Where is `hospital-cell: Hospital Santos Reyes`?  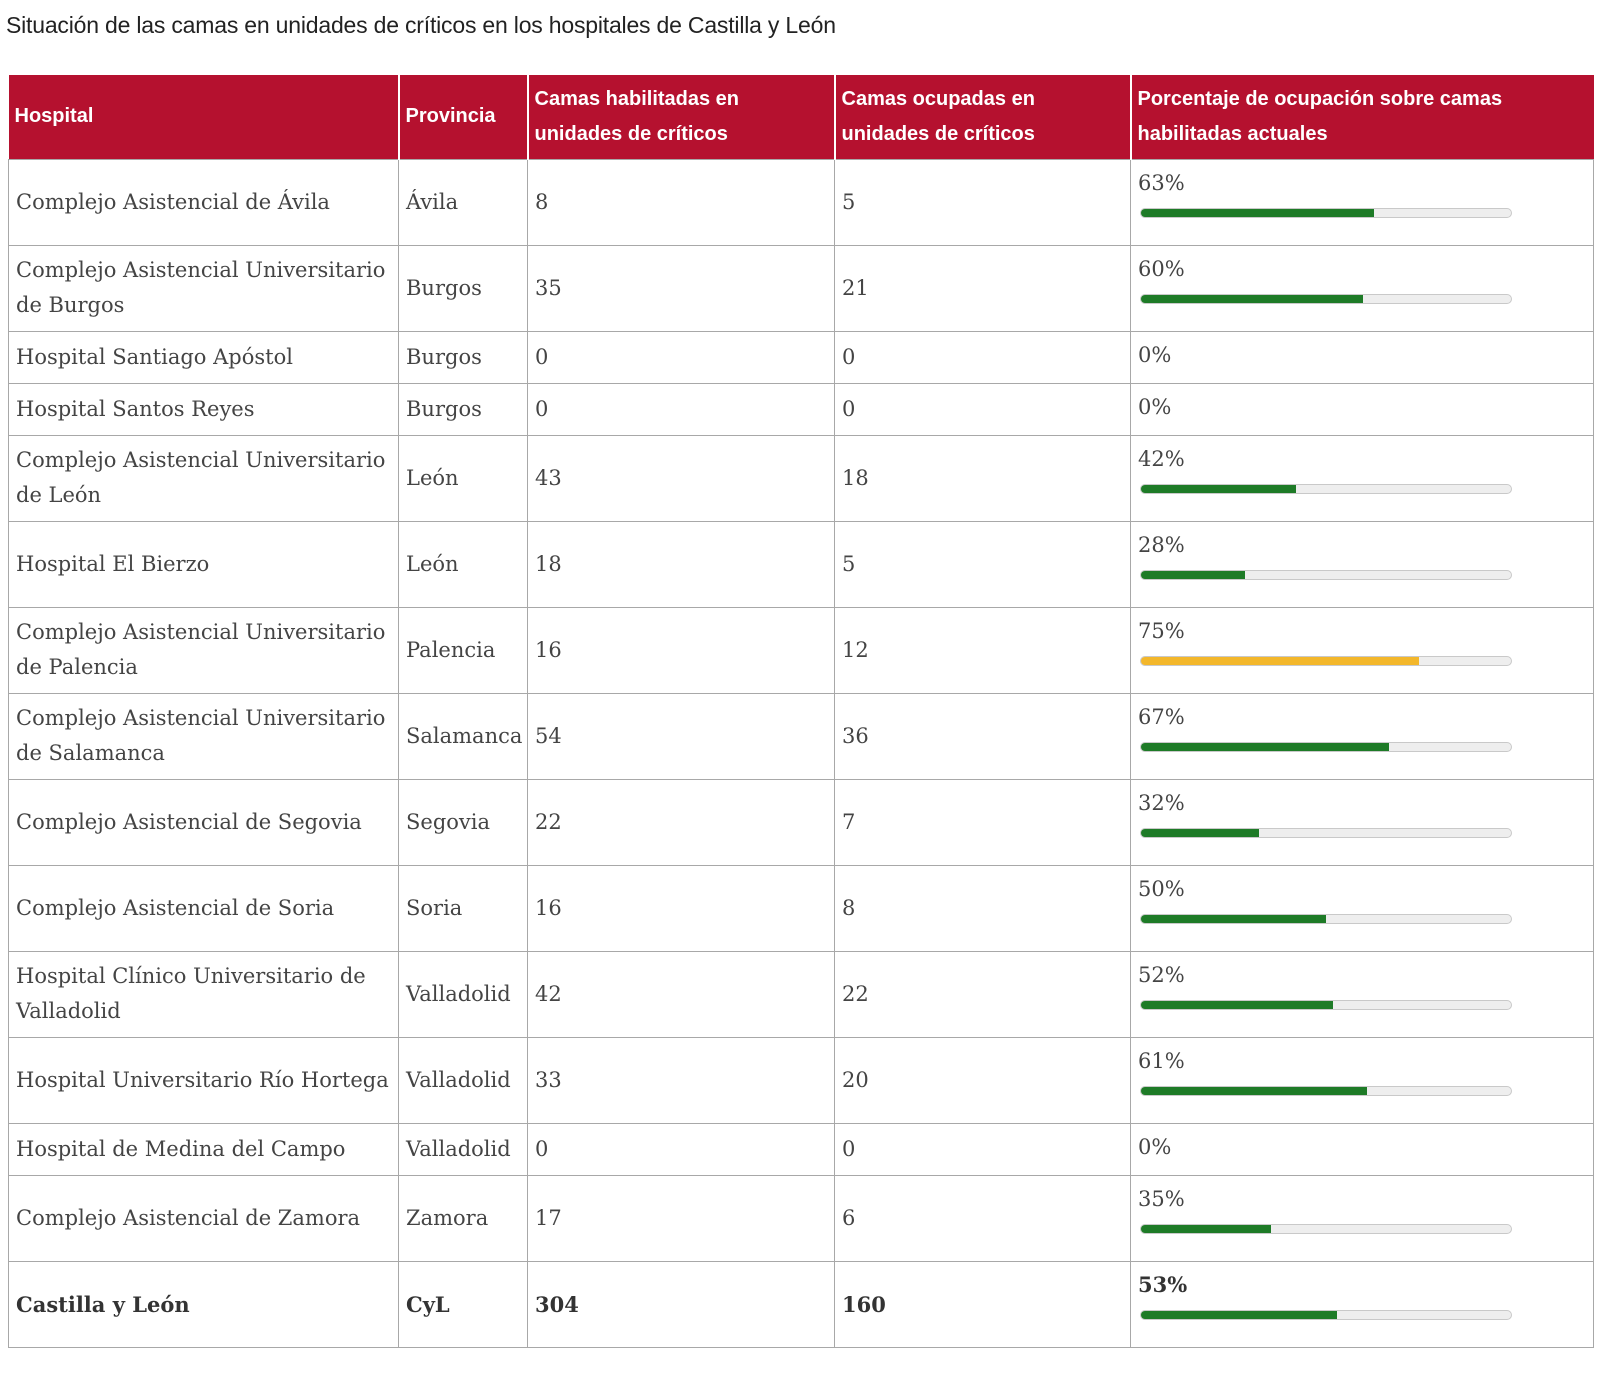
hospital-cell: Hospital Santos Reyes is located at coordinates (203, 409).